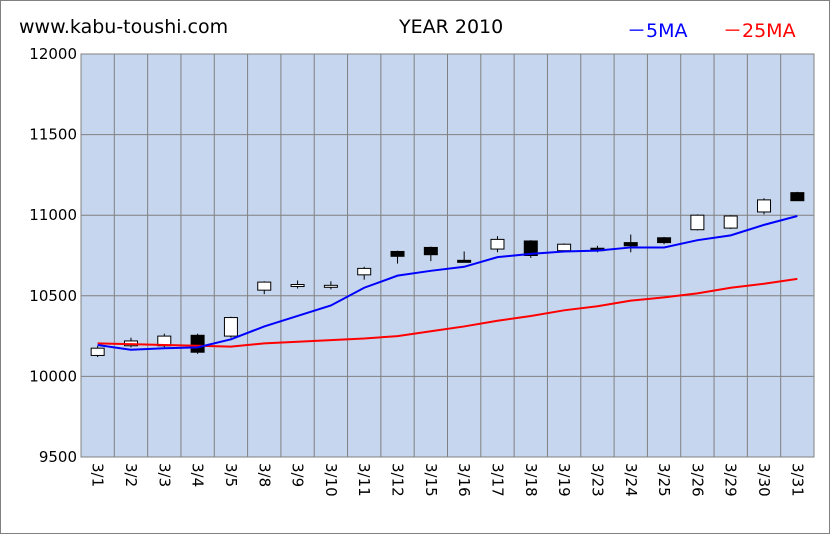  What do you see at coordinates (564, 480) in the screenshot?
I see `x-tick-label: 3/19` at bounding box center [564, 480].